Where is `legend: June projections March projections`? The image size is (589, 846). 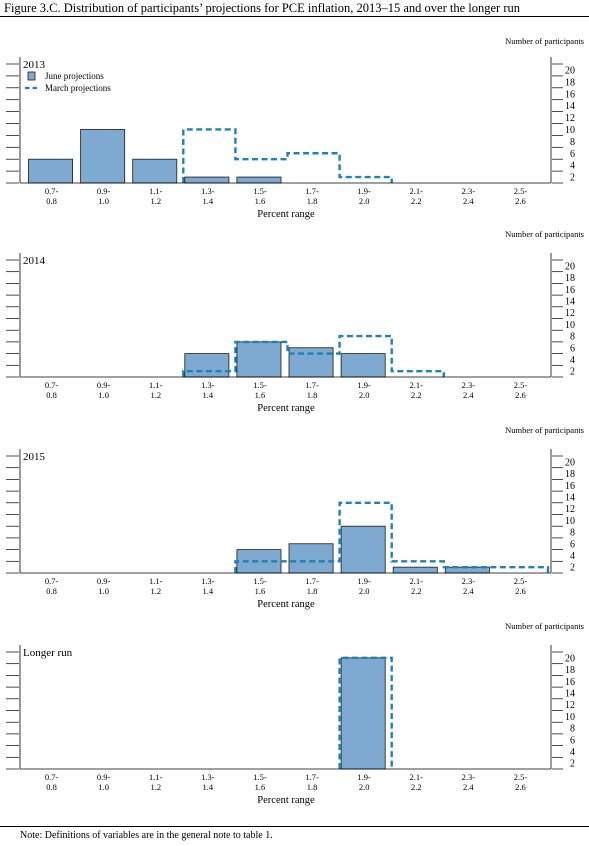 legend: June projections March projections is located at coordinates (68, 82).